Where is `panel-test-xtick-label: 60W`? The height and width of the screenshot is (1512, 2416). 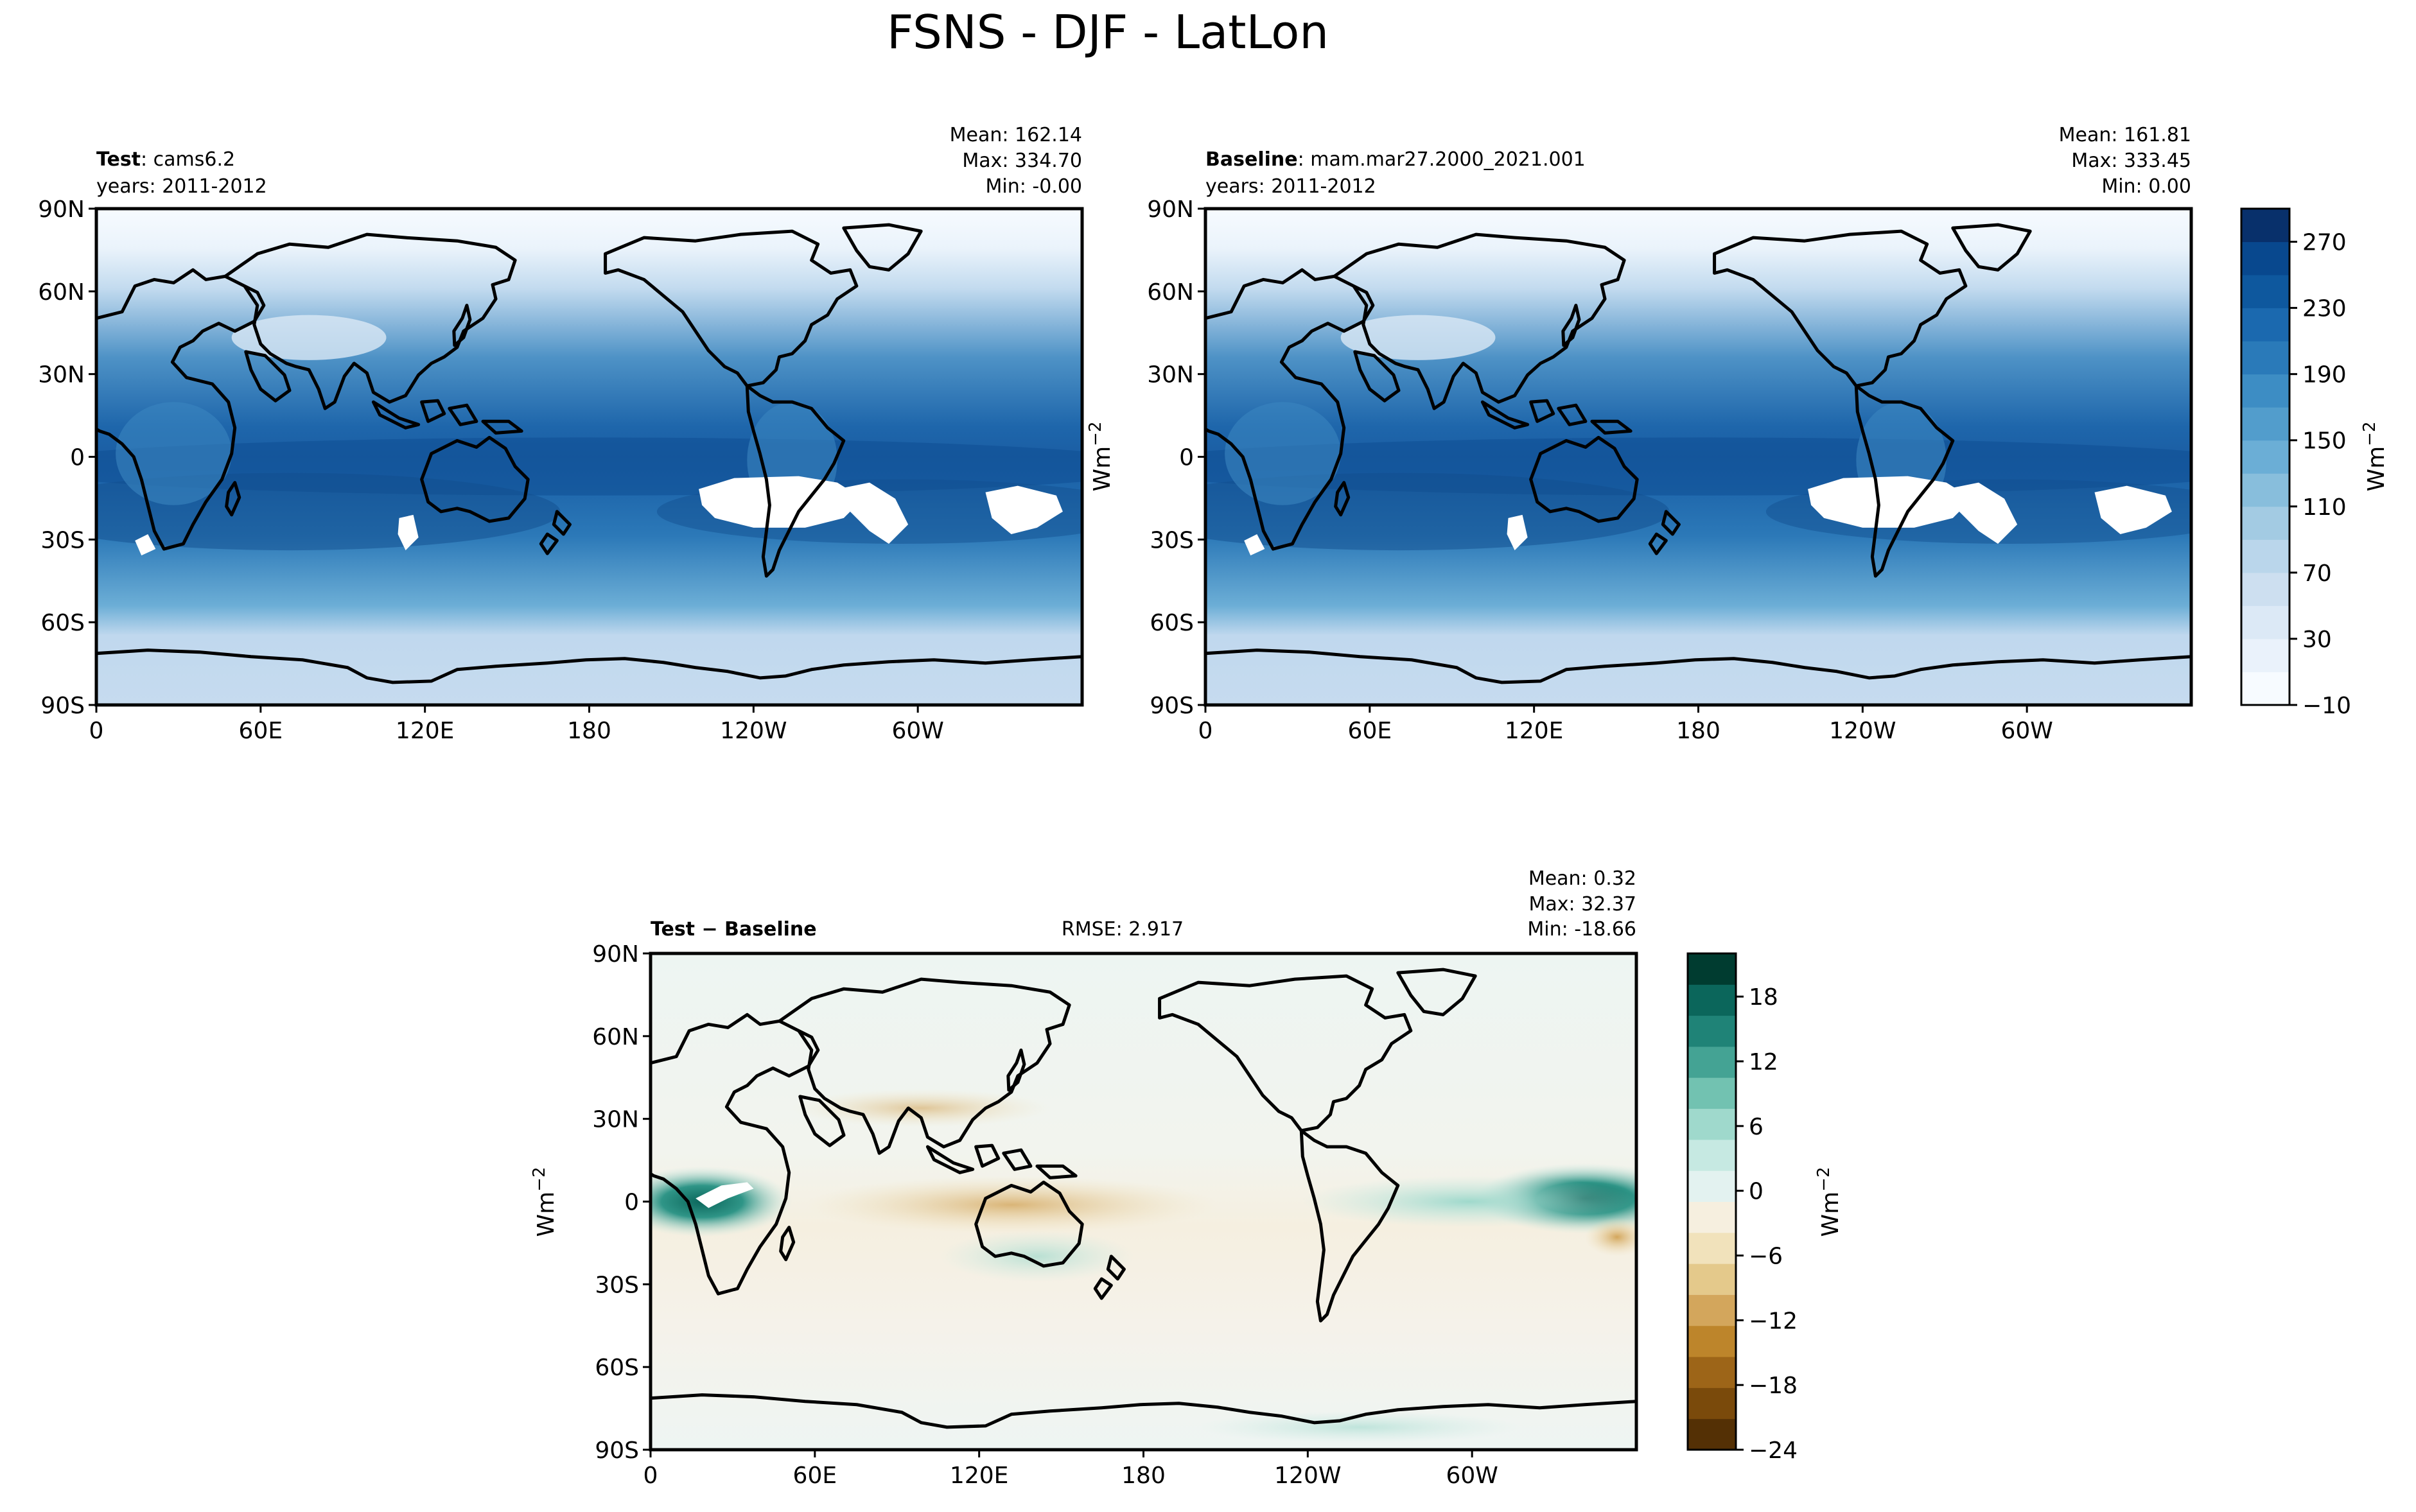
panel-test-xtick-label: 60W is located at coordinates (917, 731).